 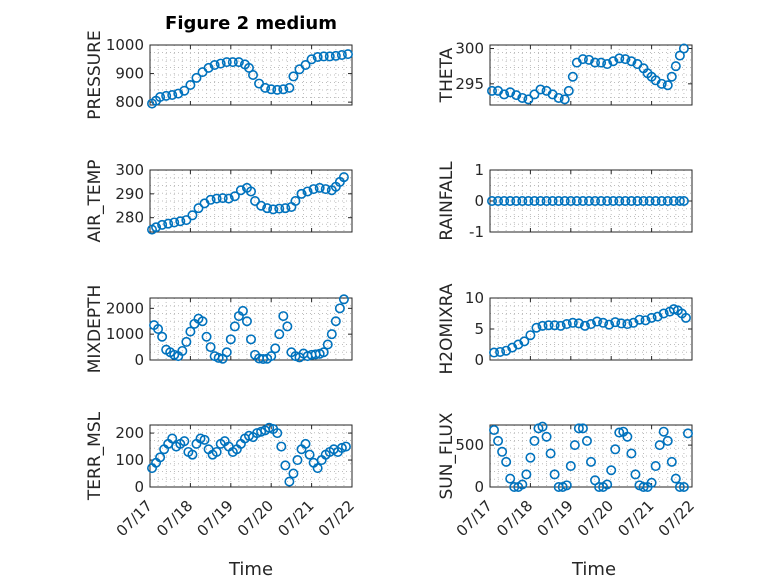 I want to click on y-tick-label: 800, so click(x=129, y=102).